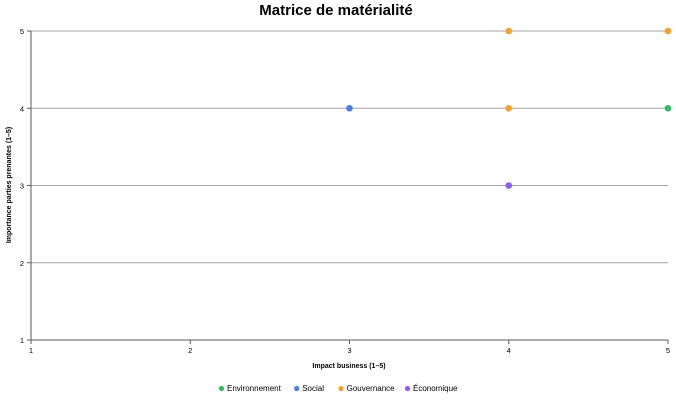 This screenshot has width=676, height=400. What do you see at coordinates (313, 388) in the screenshot?
I see `legend-label-1: Social` at bounding box center [313, 388].